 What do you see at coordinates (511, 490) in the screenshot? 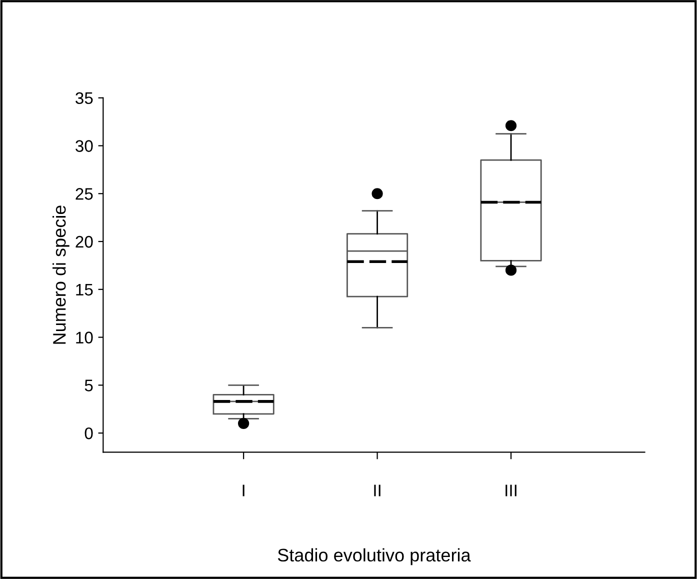
I see `x-tick-label: III` at bounding box center [511, 490].